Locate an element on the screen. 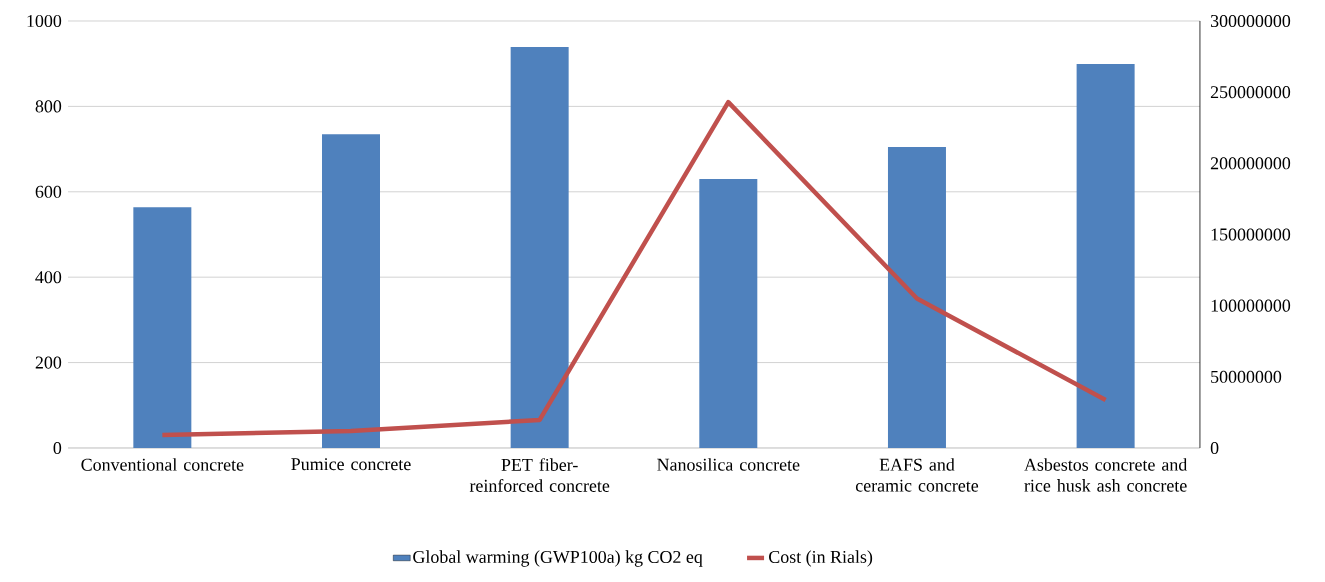 This screenshot has width=1325, height=582. y-tick-label: 0 is located at coordinates (57, 448).